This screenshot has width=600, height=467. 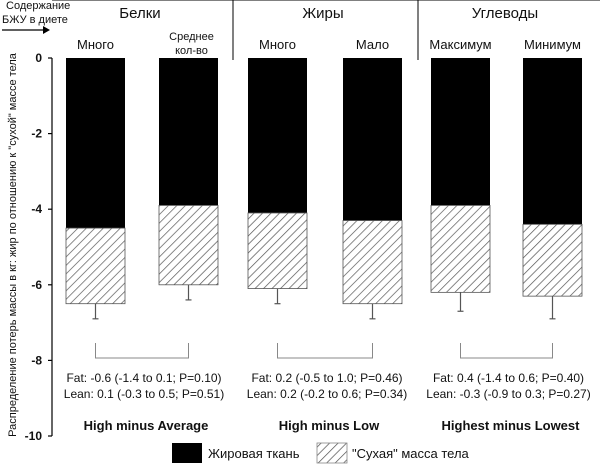 I want to click on lean-stat: Lean: -0.3 (-0.9 to 0.3; P=0.27), so click(x=508, y=394).